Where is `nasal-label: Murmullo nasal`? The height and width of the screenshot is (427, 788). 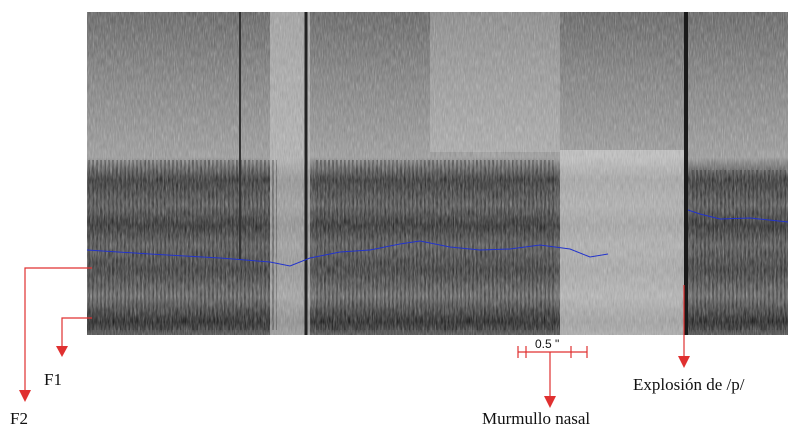 nasal-label: Murmullo nasal is located at coordinates (536, 418).